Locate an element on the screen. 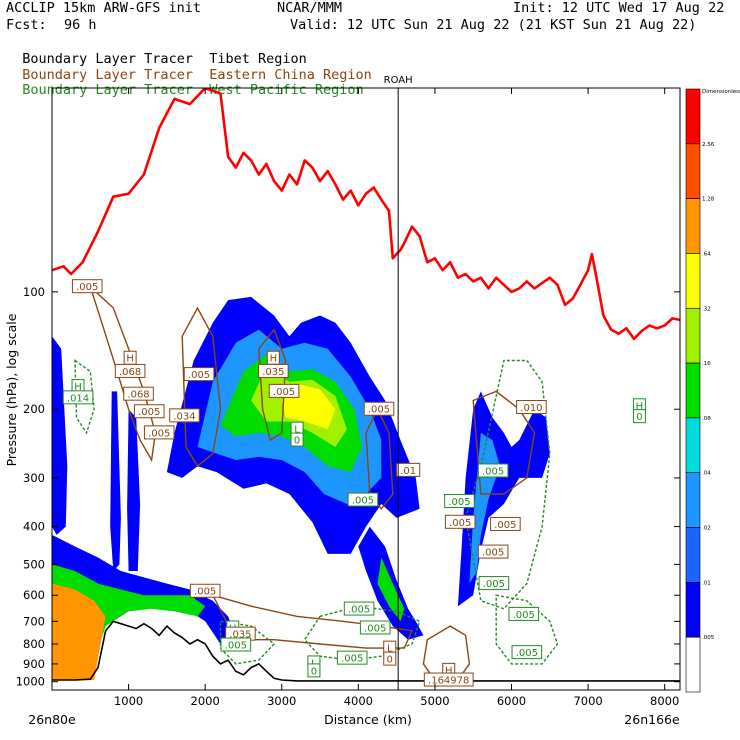 Image resolution: width=740 pixels, height=740 pixels. y-tick-label: 900 is located at coordinates (34, 664).